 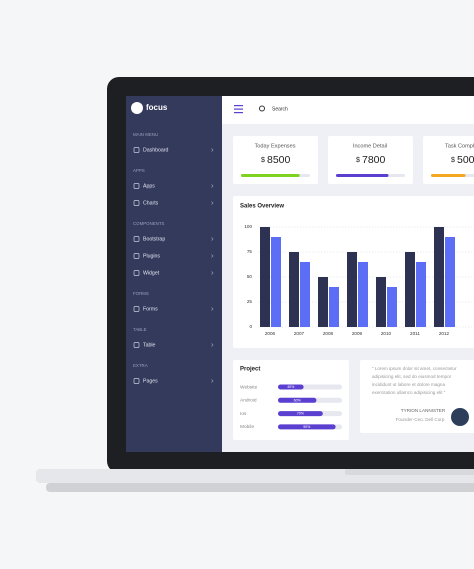 I want to click on author-name: TYRION LANNISTER, so click(x=423, y=410).